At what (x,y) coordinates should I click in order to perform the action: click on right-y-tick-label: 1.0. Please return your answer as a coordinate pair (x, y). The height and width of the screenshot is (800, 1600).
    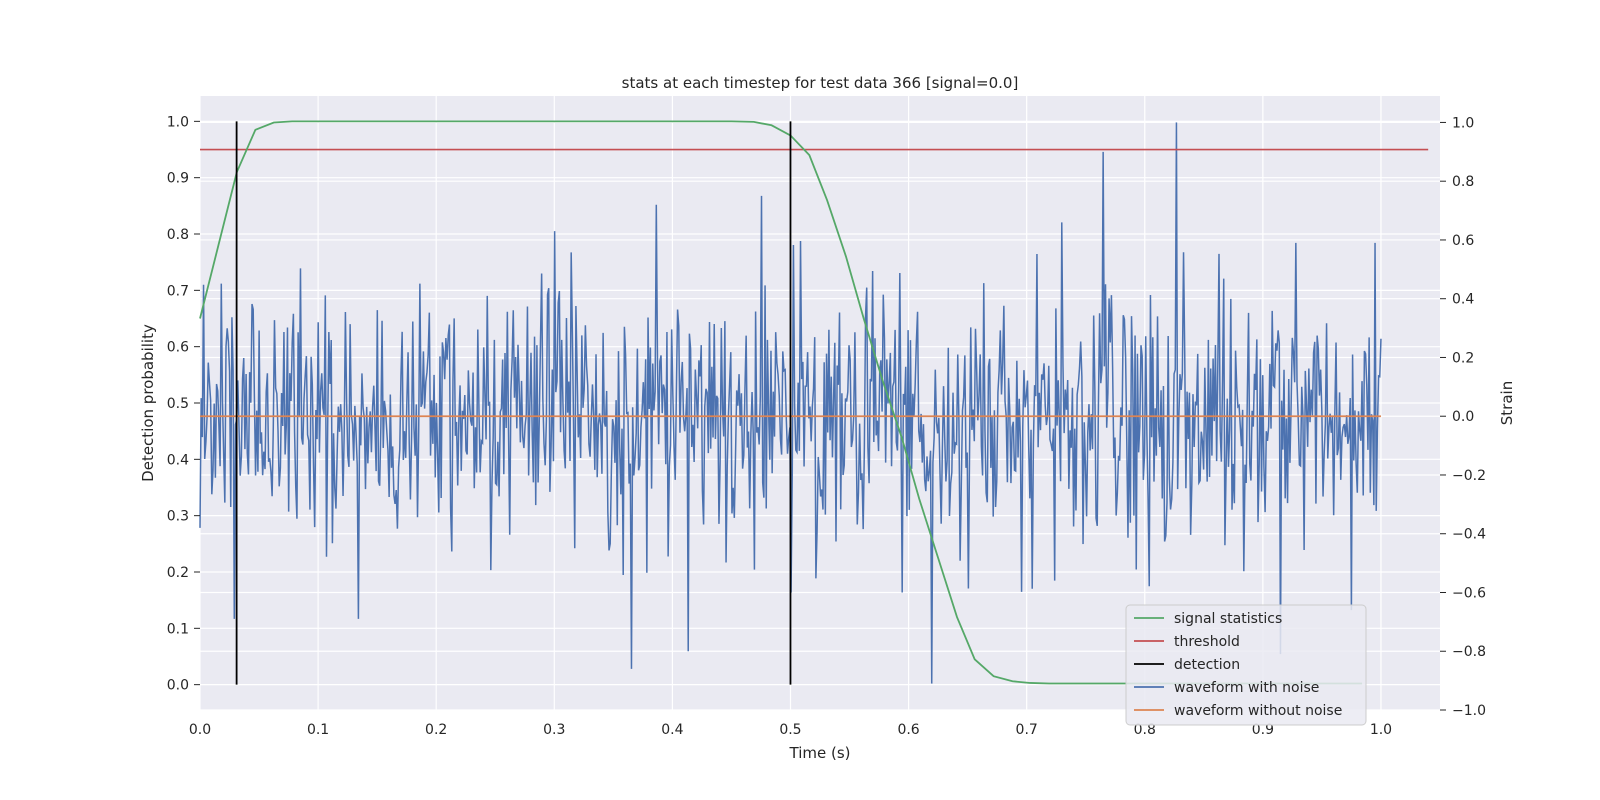
    Looking at the image, I should click on (1463, 123).